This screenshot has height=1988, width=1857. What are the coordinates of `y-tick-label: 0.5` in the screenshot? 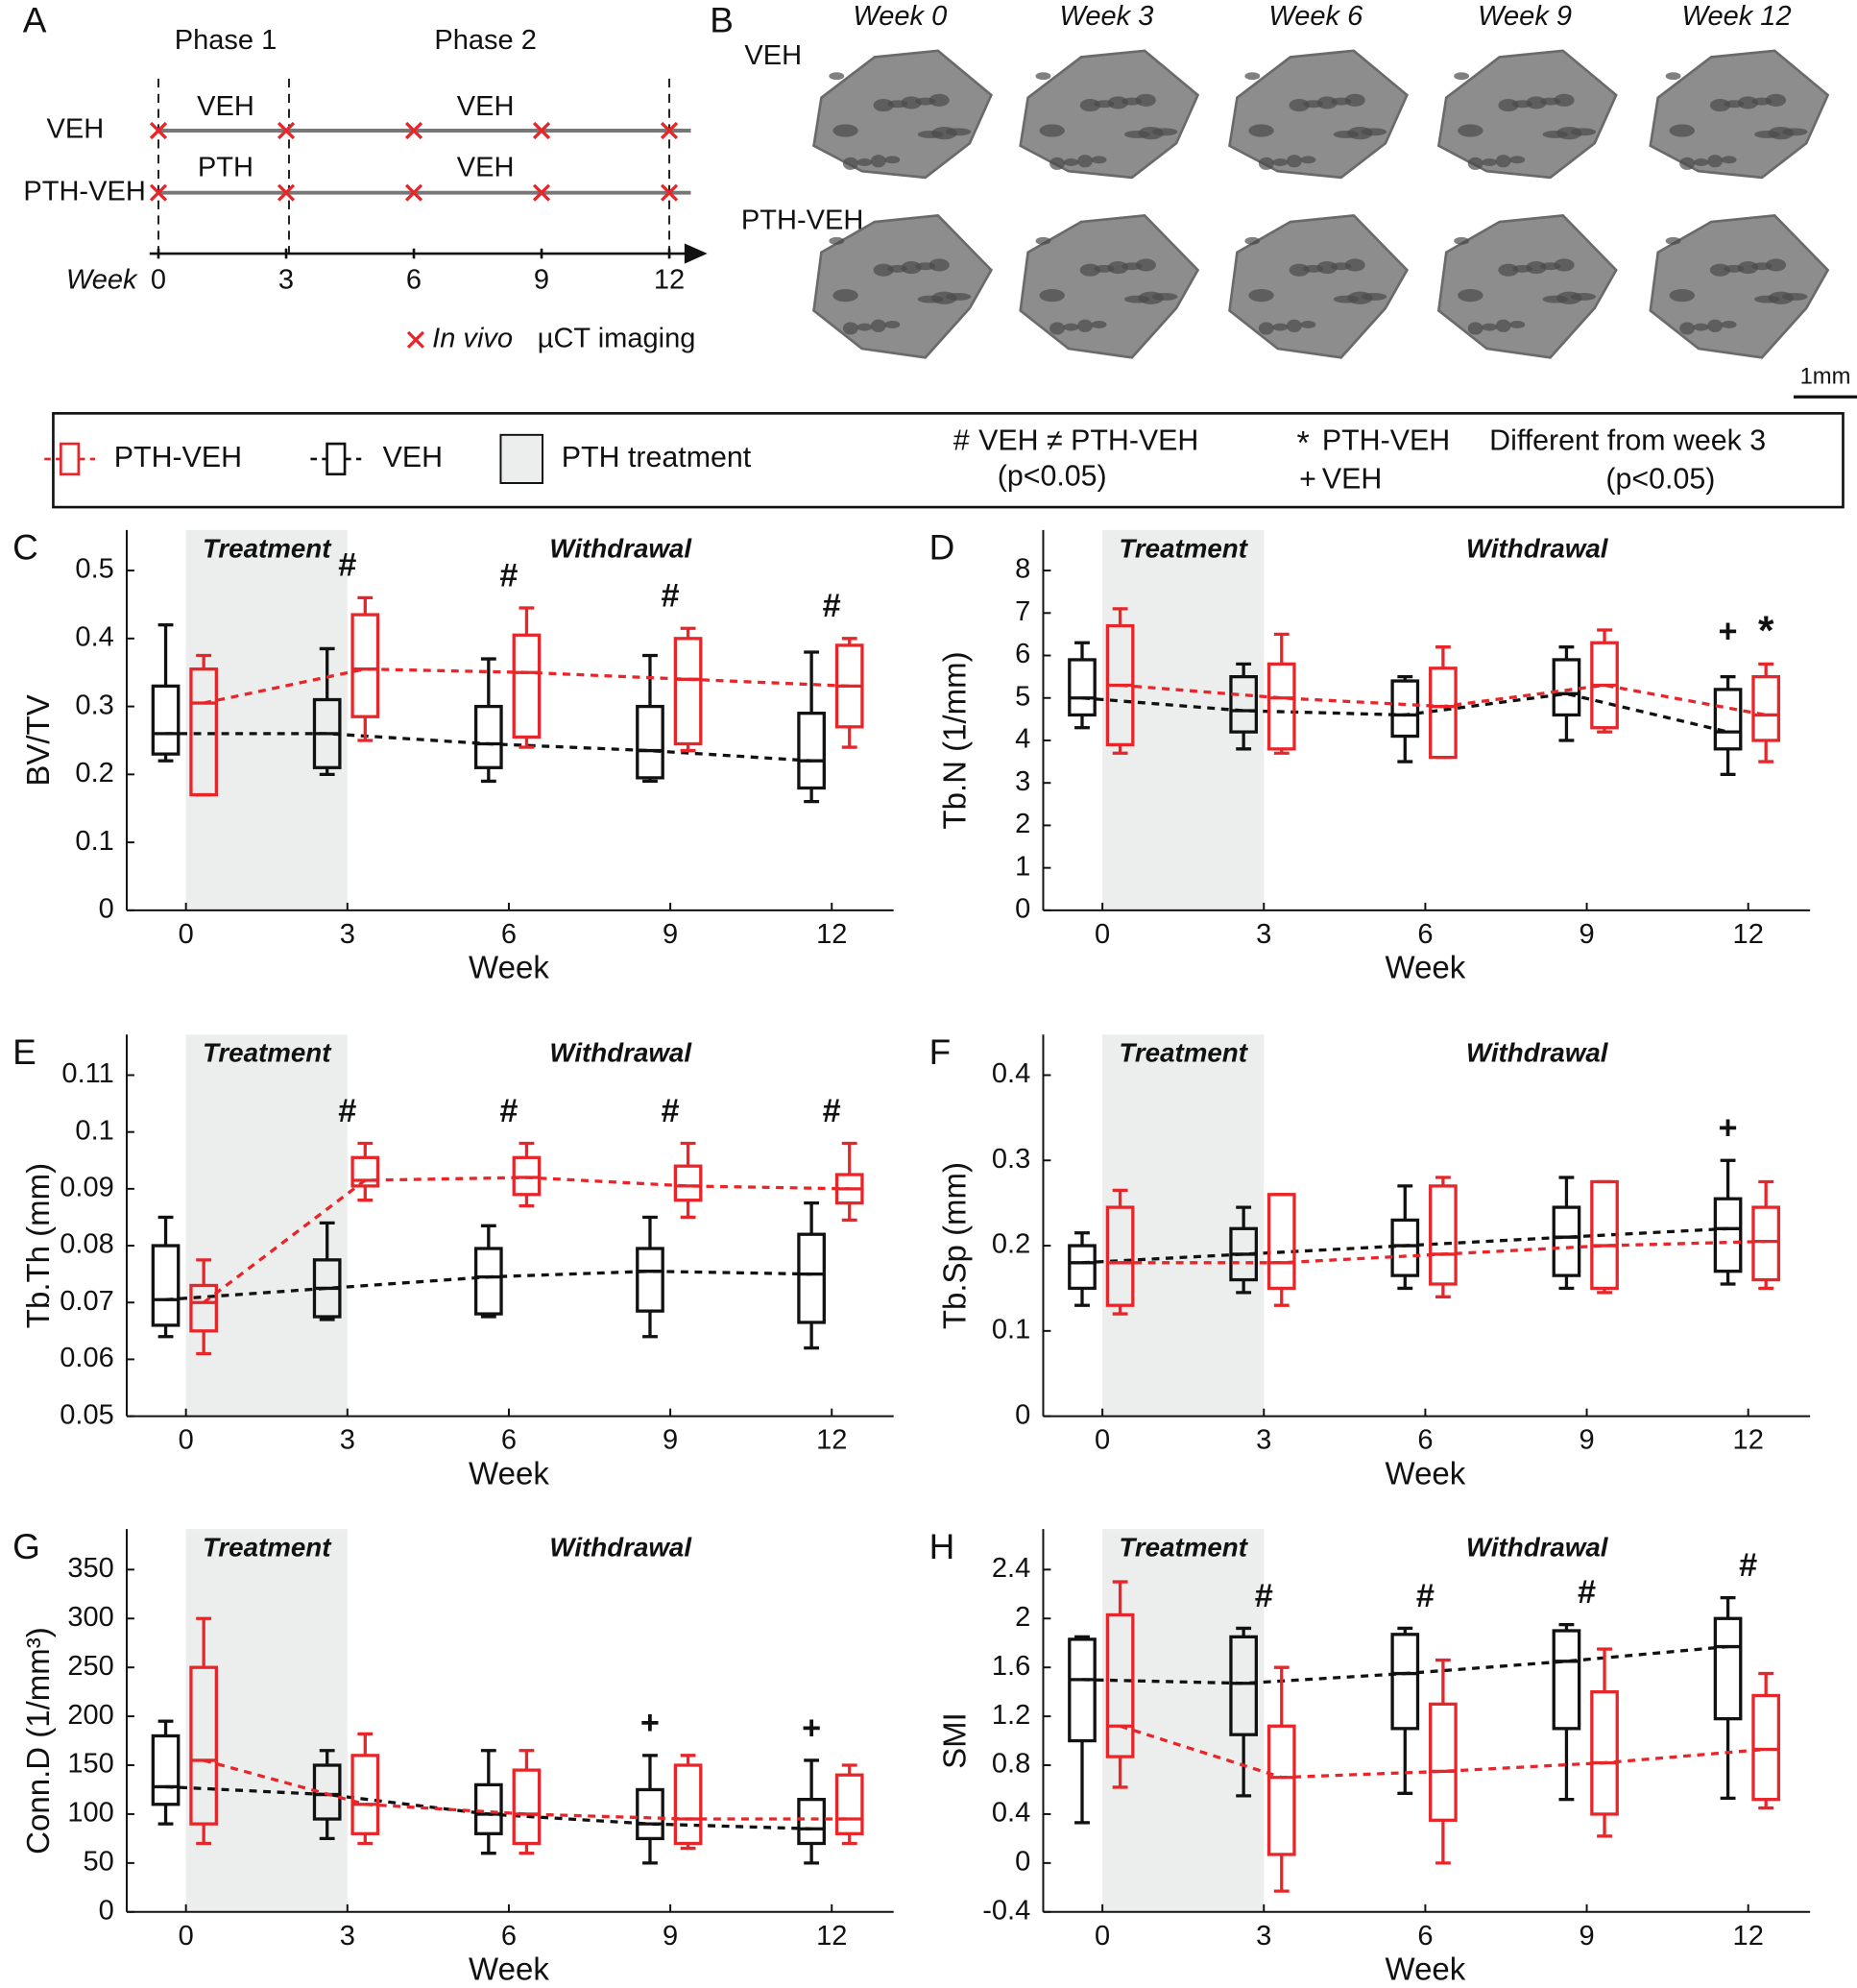 It's located at (94, 569).